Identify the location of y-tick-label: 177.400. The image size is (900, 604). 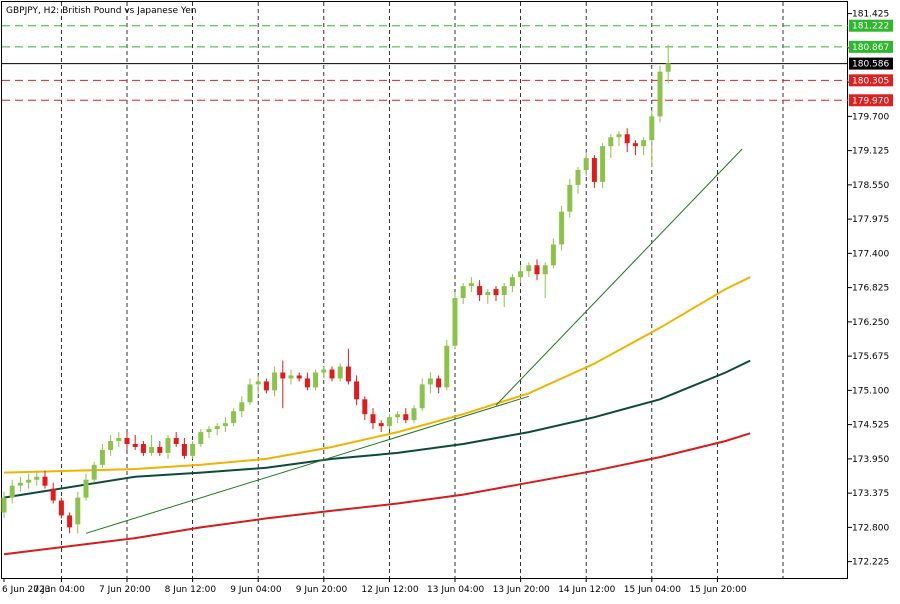
(870, 254).